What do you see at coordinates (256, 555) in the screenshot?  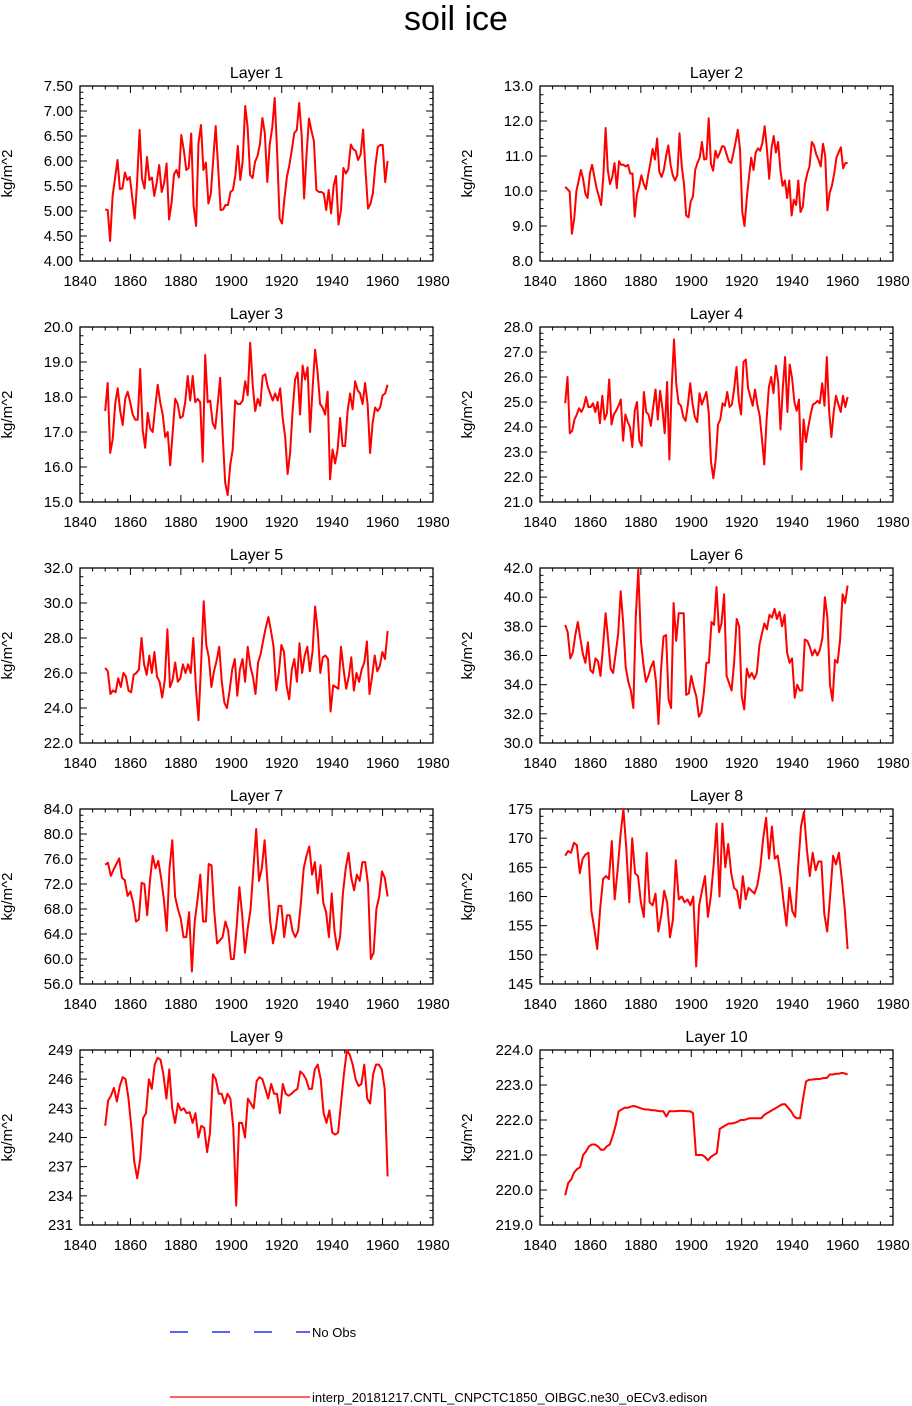 I see `panel-title: Layer 5` at bounding box center [256, 555].